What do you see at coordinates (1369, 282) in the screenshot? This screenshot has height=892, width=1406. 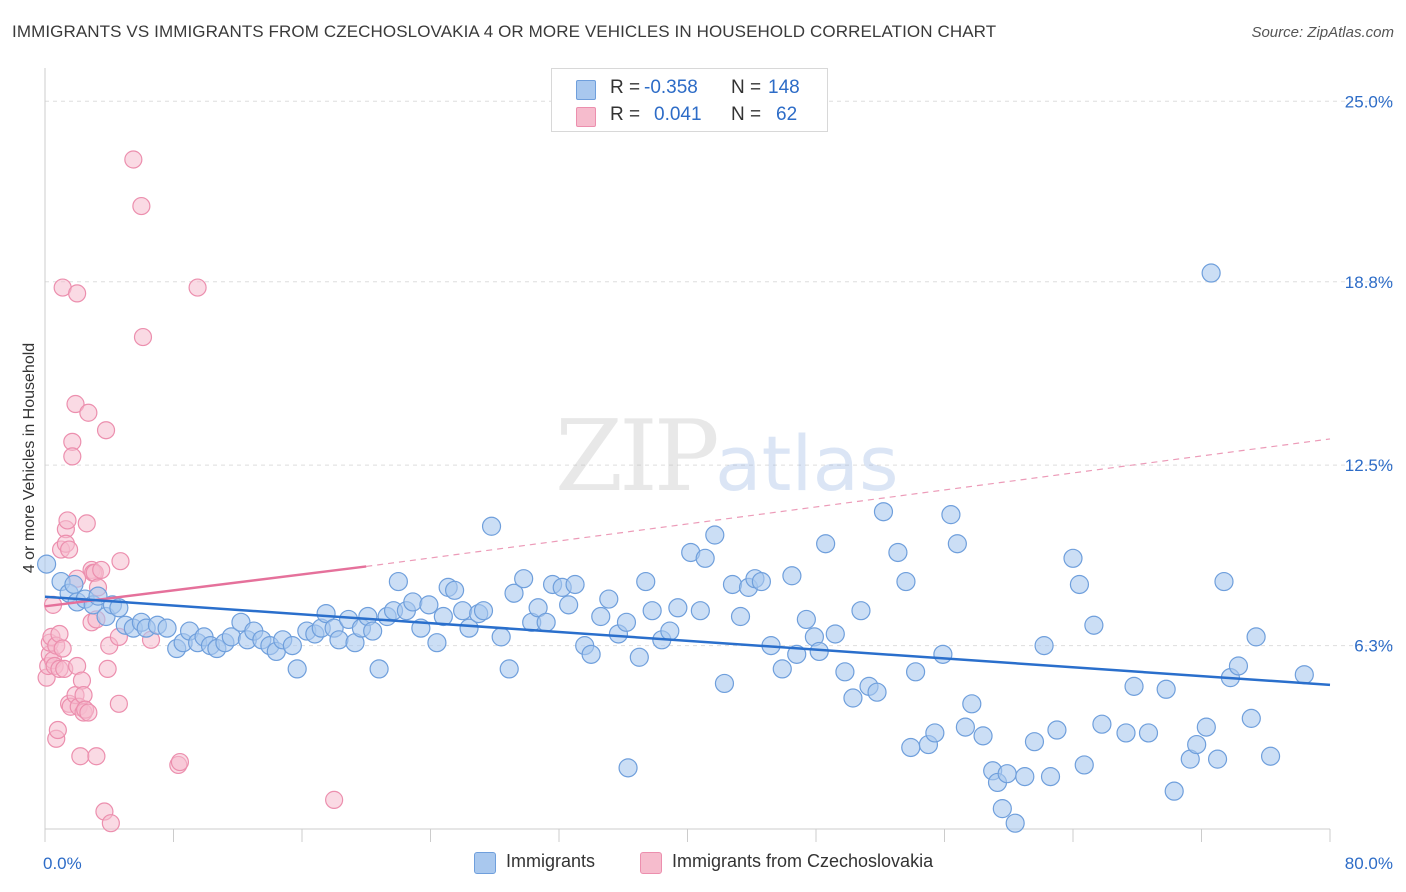 I see `y-tick-label: 18.8%` at bounding box center [1369, 282].